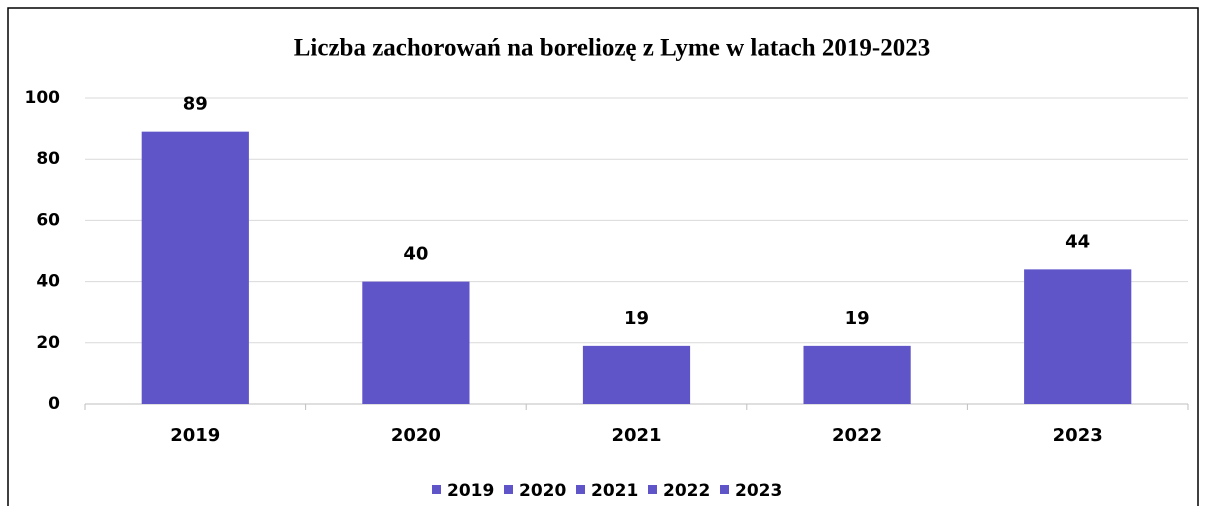 The image size is (1206, 511). Describe the element at coordinates (1078, 435) in the screenshot. I see `x-tick-label: 2023` at that location.